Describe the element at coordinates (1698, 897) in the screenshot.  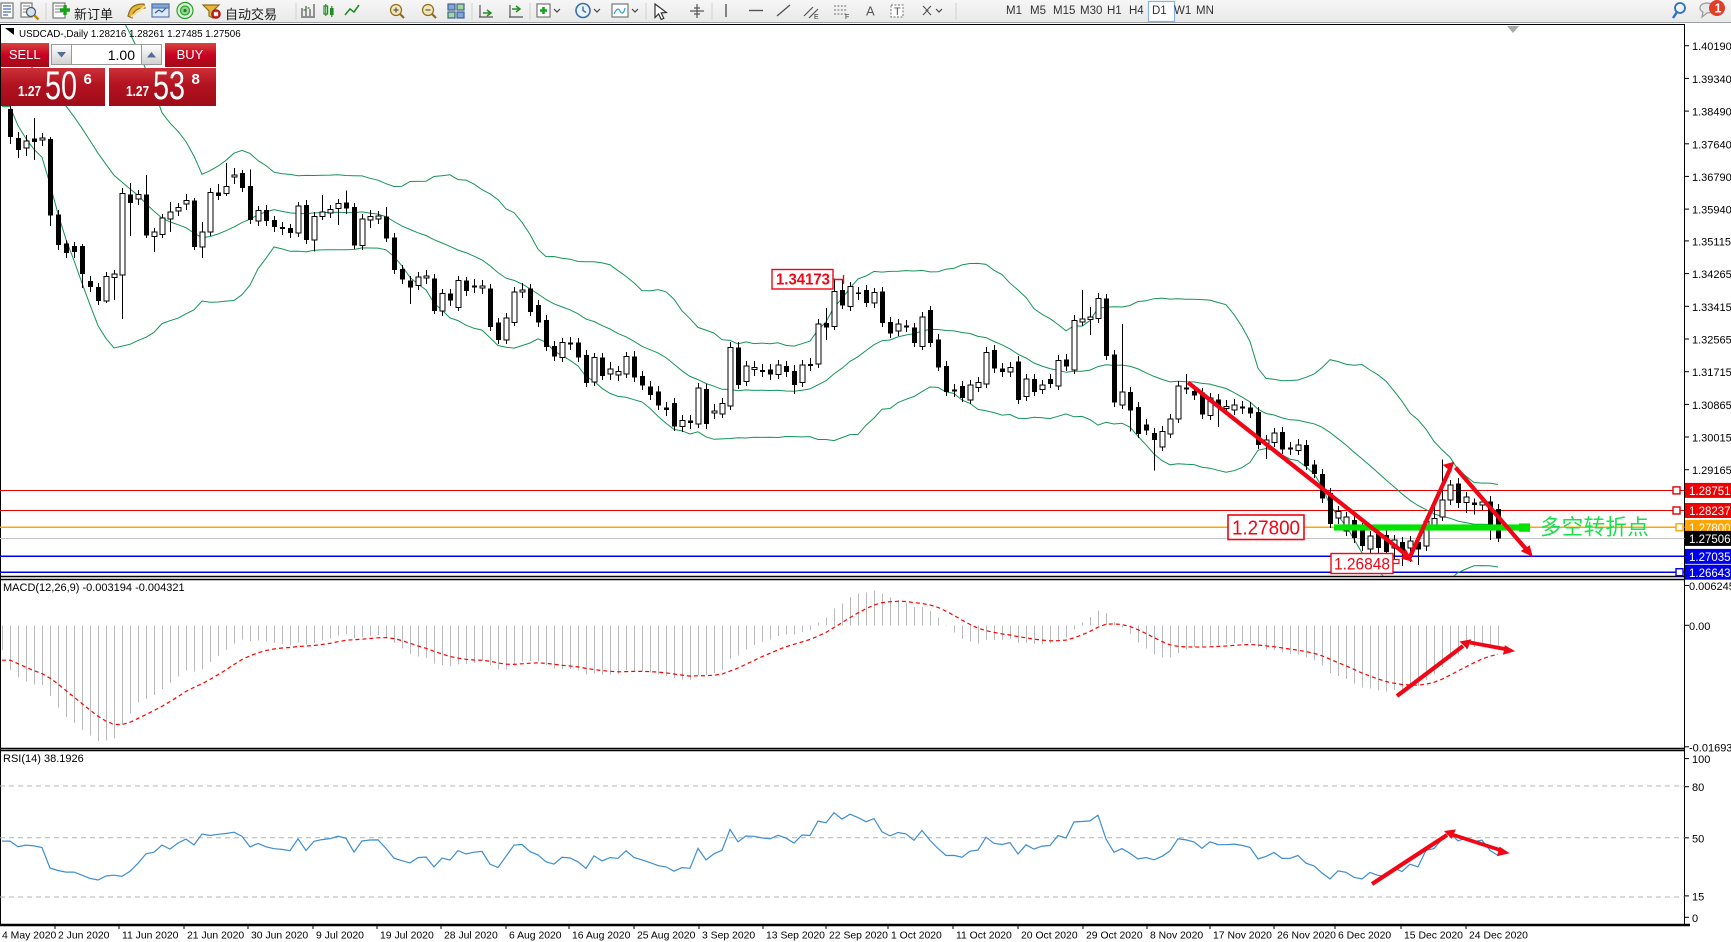
I see `svg-text: 15` at that location.